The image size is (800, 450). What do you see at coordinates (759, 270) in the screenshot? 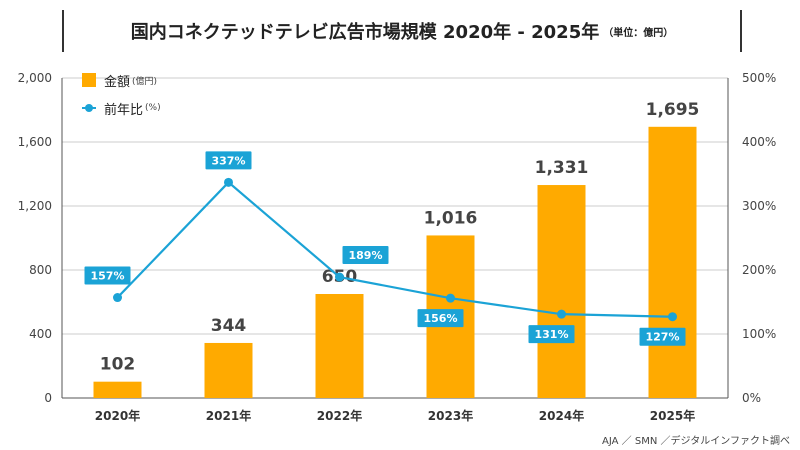
I see `y-right-tick-label: 200%` at bounding box center [759, 270].